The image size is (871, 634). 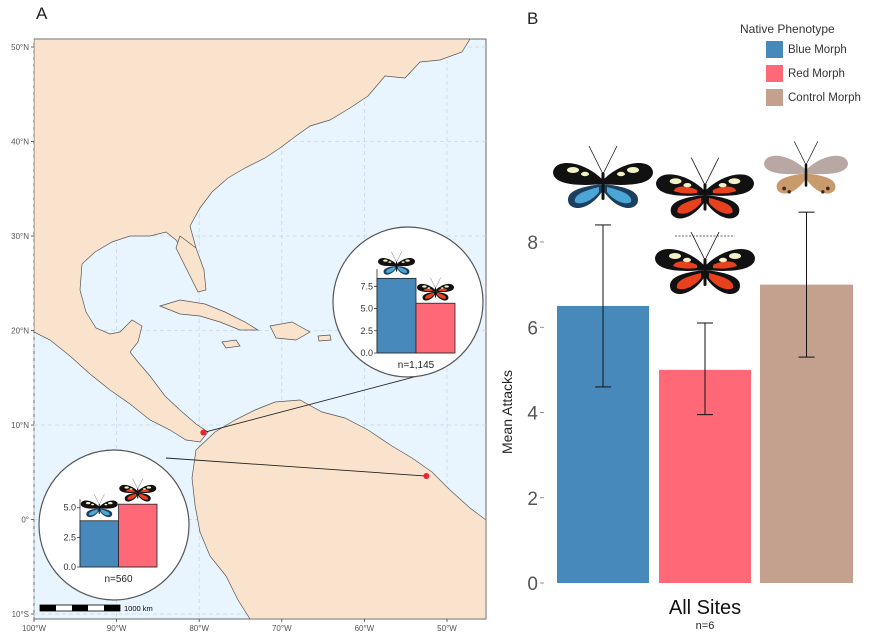 What do you see at coordinates (416, 365) in the screenshot?
I see `inset-n-label: n=1,145` at bounding box center [416, 365].